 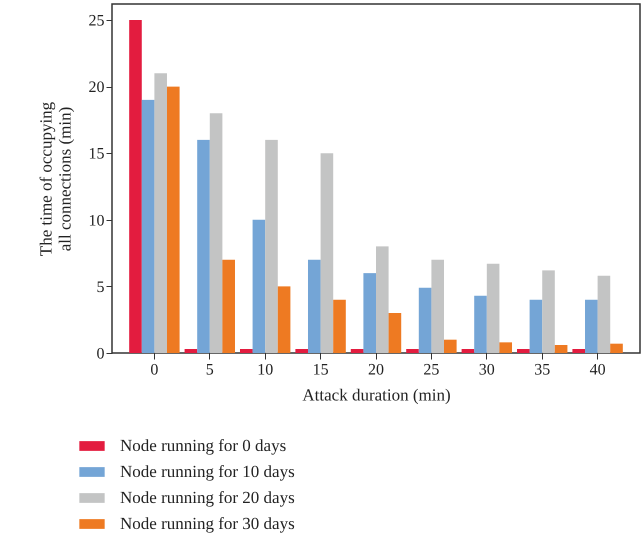 What do you see at coordinates (203, 445) in the screenshot?
I see `legend-label: Node running for 0 days` at bounding box center [203, 445].